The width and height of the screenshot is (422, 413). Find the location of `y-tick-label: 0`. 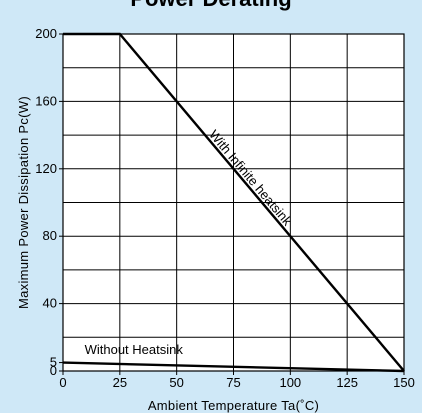

y-tick-label: 0 is located at coordinates (53, 370).